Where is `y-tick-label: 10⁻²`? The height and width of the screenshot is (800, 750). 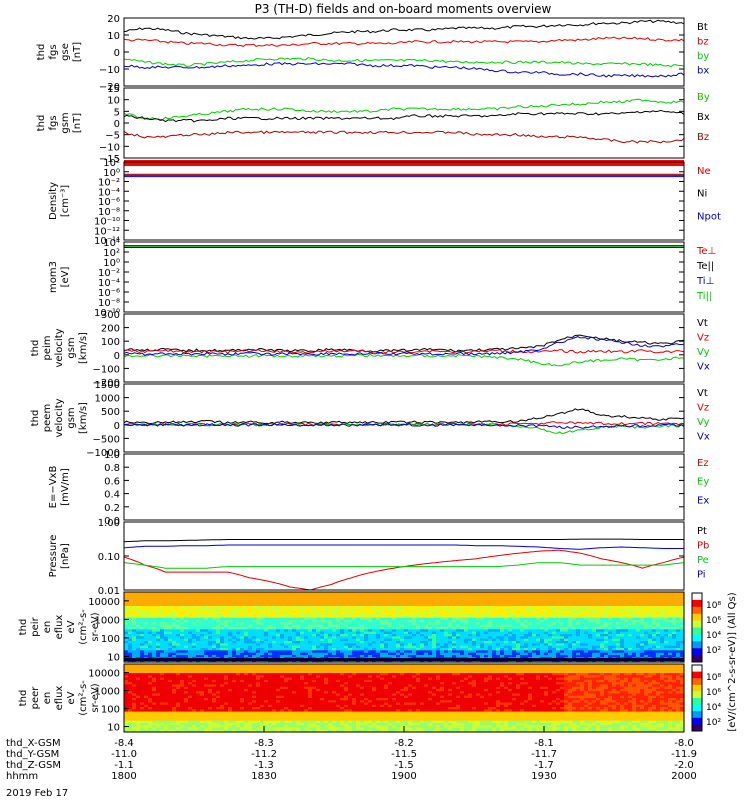 y-tick-label: 10⁻² is located at coordinates (109, 183).